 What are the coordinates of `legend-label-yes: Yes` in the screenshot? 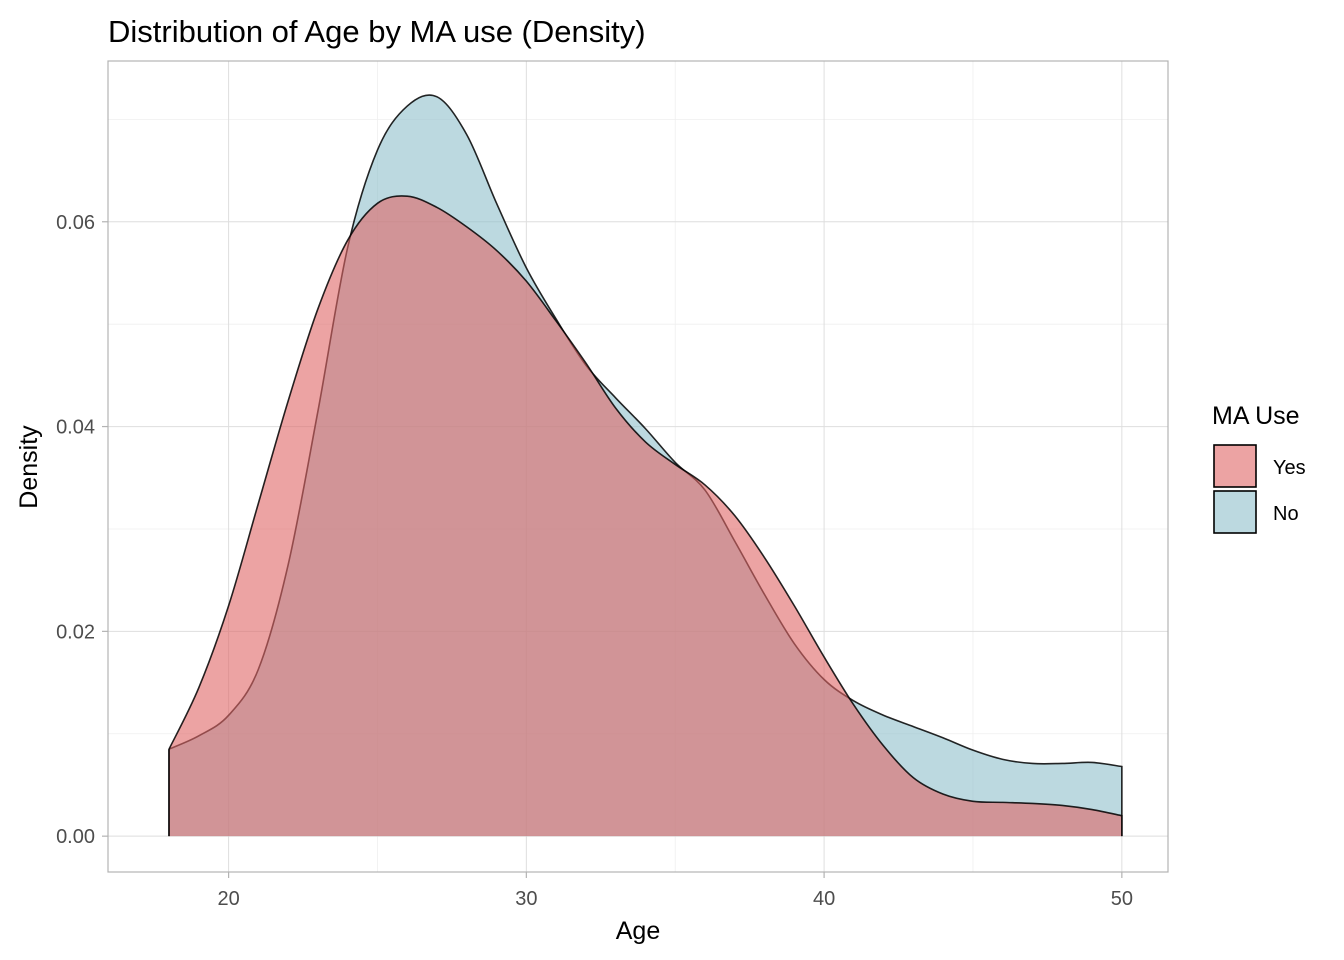 It's located at (1289, 468).